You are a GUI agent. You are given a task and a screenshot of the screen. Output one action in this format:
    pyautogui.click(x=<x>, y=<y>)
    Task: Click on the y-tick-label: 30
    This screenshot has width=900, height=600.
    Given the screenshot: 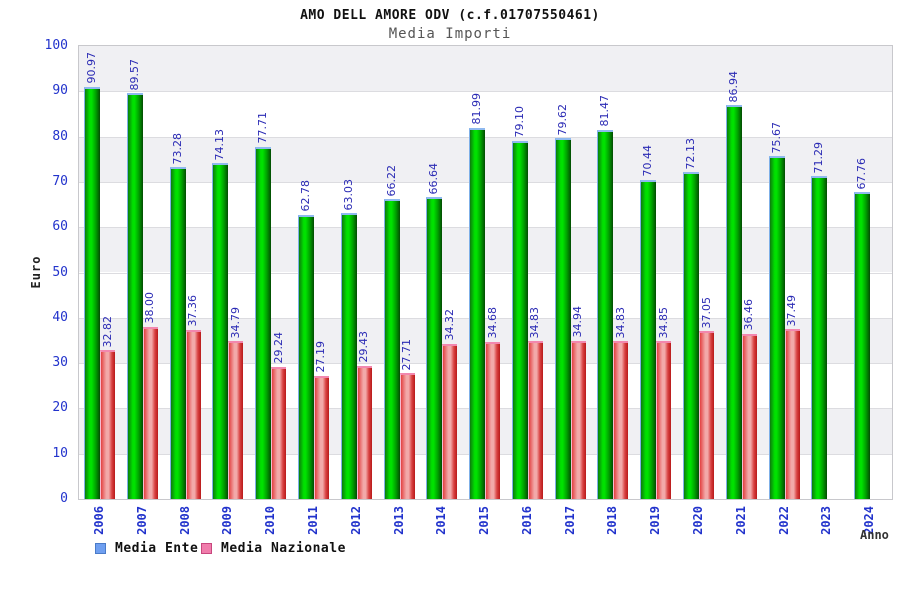 What is the action you would take?
    pyautogui.click(x=60, y=363)
    